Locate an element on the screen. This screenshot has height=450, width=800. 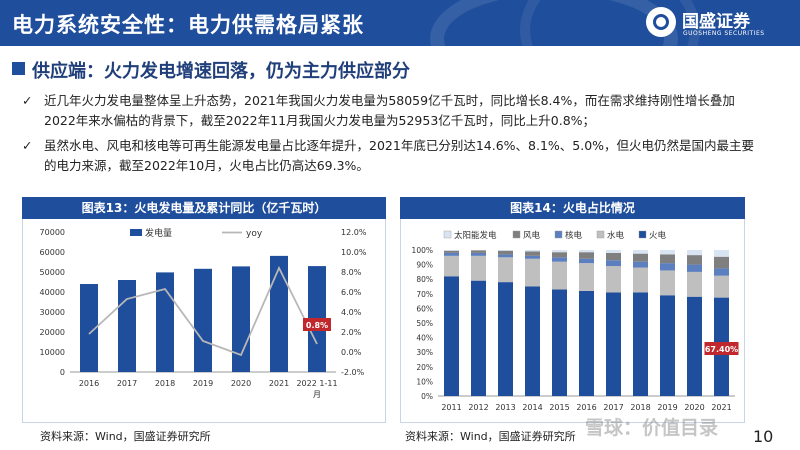
section-title: 供应端：火力发电增速回落，仍为主力供应部分 is located at coordinates (221, 71).